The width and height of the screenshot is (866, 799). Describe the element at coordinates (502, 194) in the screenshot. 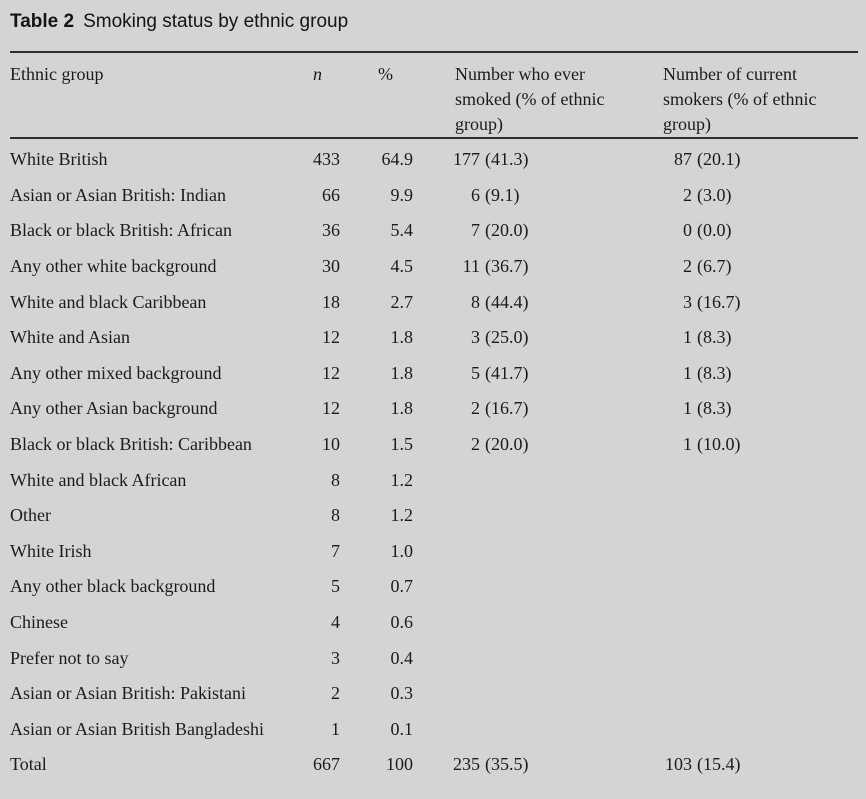

I see `cell-ever-smoked-percent: (9.1)` at that location.